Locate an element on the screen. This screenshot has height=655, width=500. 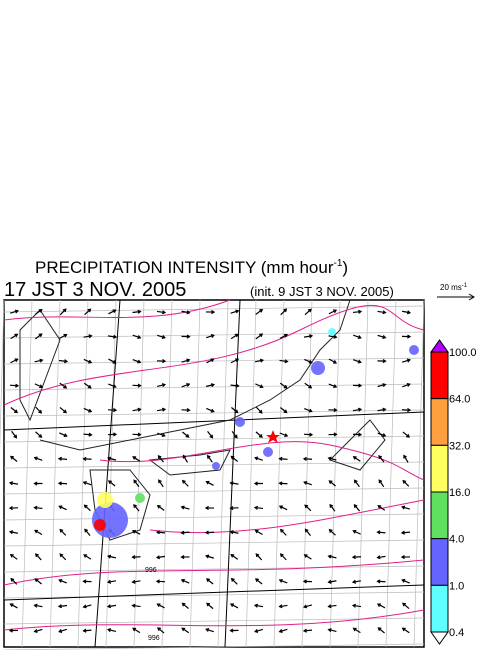
wind-legend-label: 20 ms-1 is located at coordinates (454, 287).